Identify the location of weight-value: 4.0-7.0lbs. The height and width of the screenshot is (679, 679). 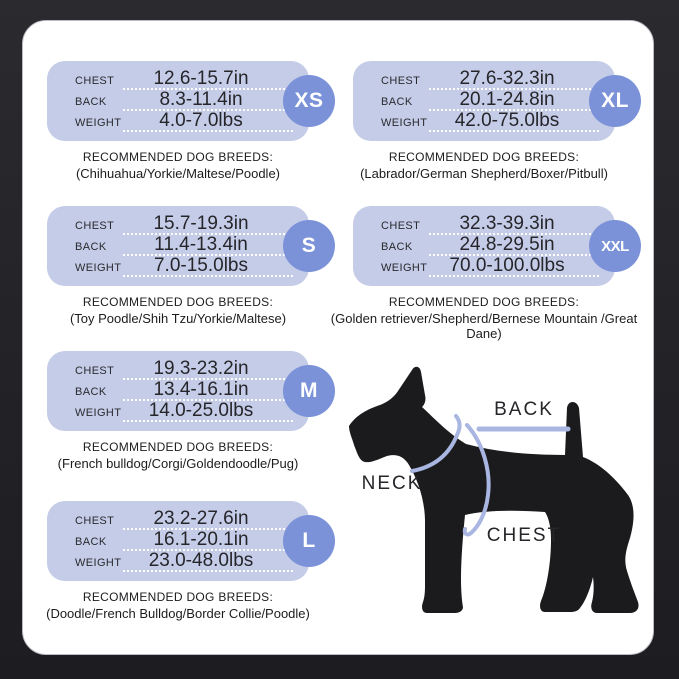
(201, 120).